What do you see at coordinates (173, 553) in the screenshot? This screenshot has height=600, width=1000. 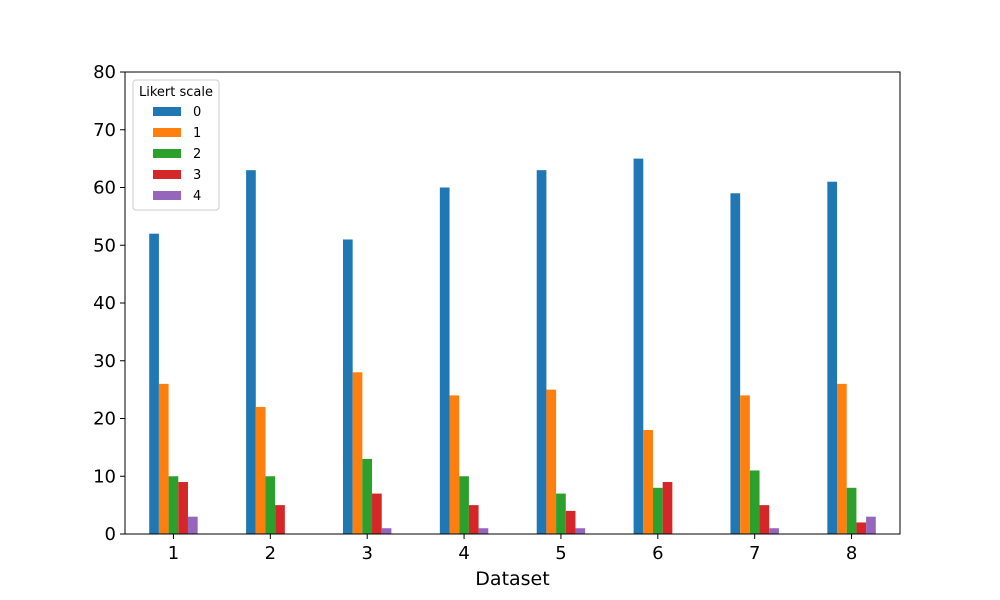 I see `x-tick-label: 1` at bounding box center [173, 553].